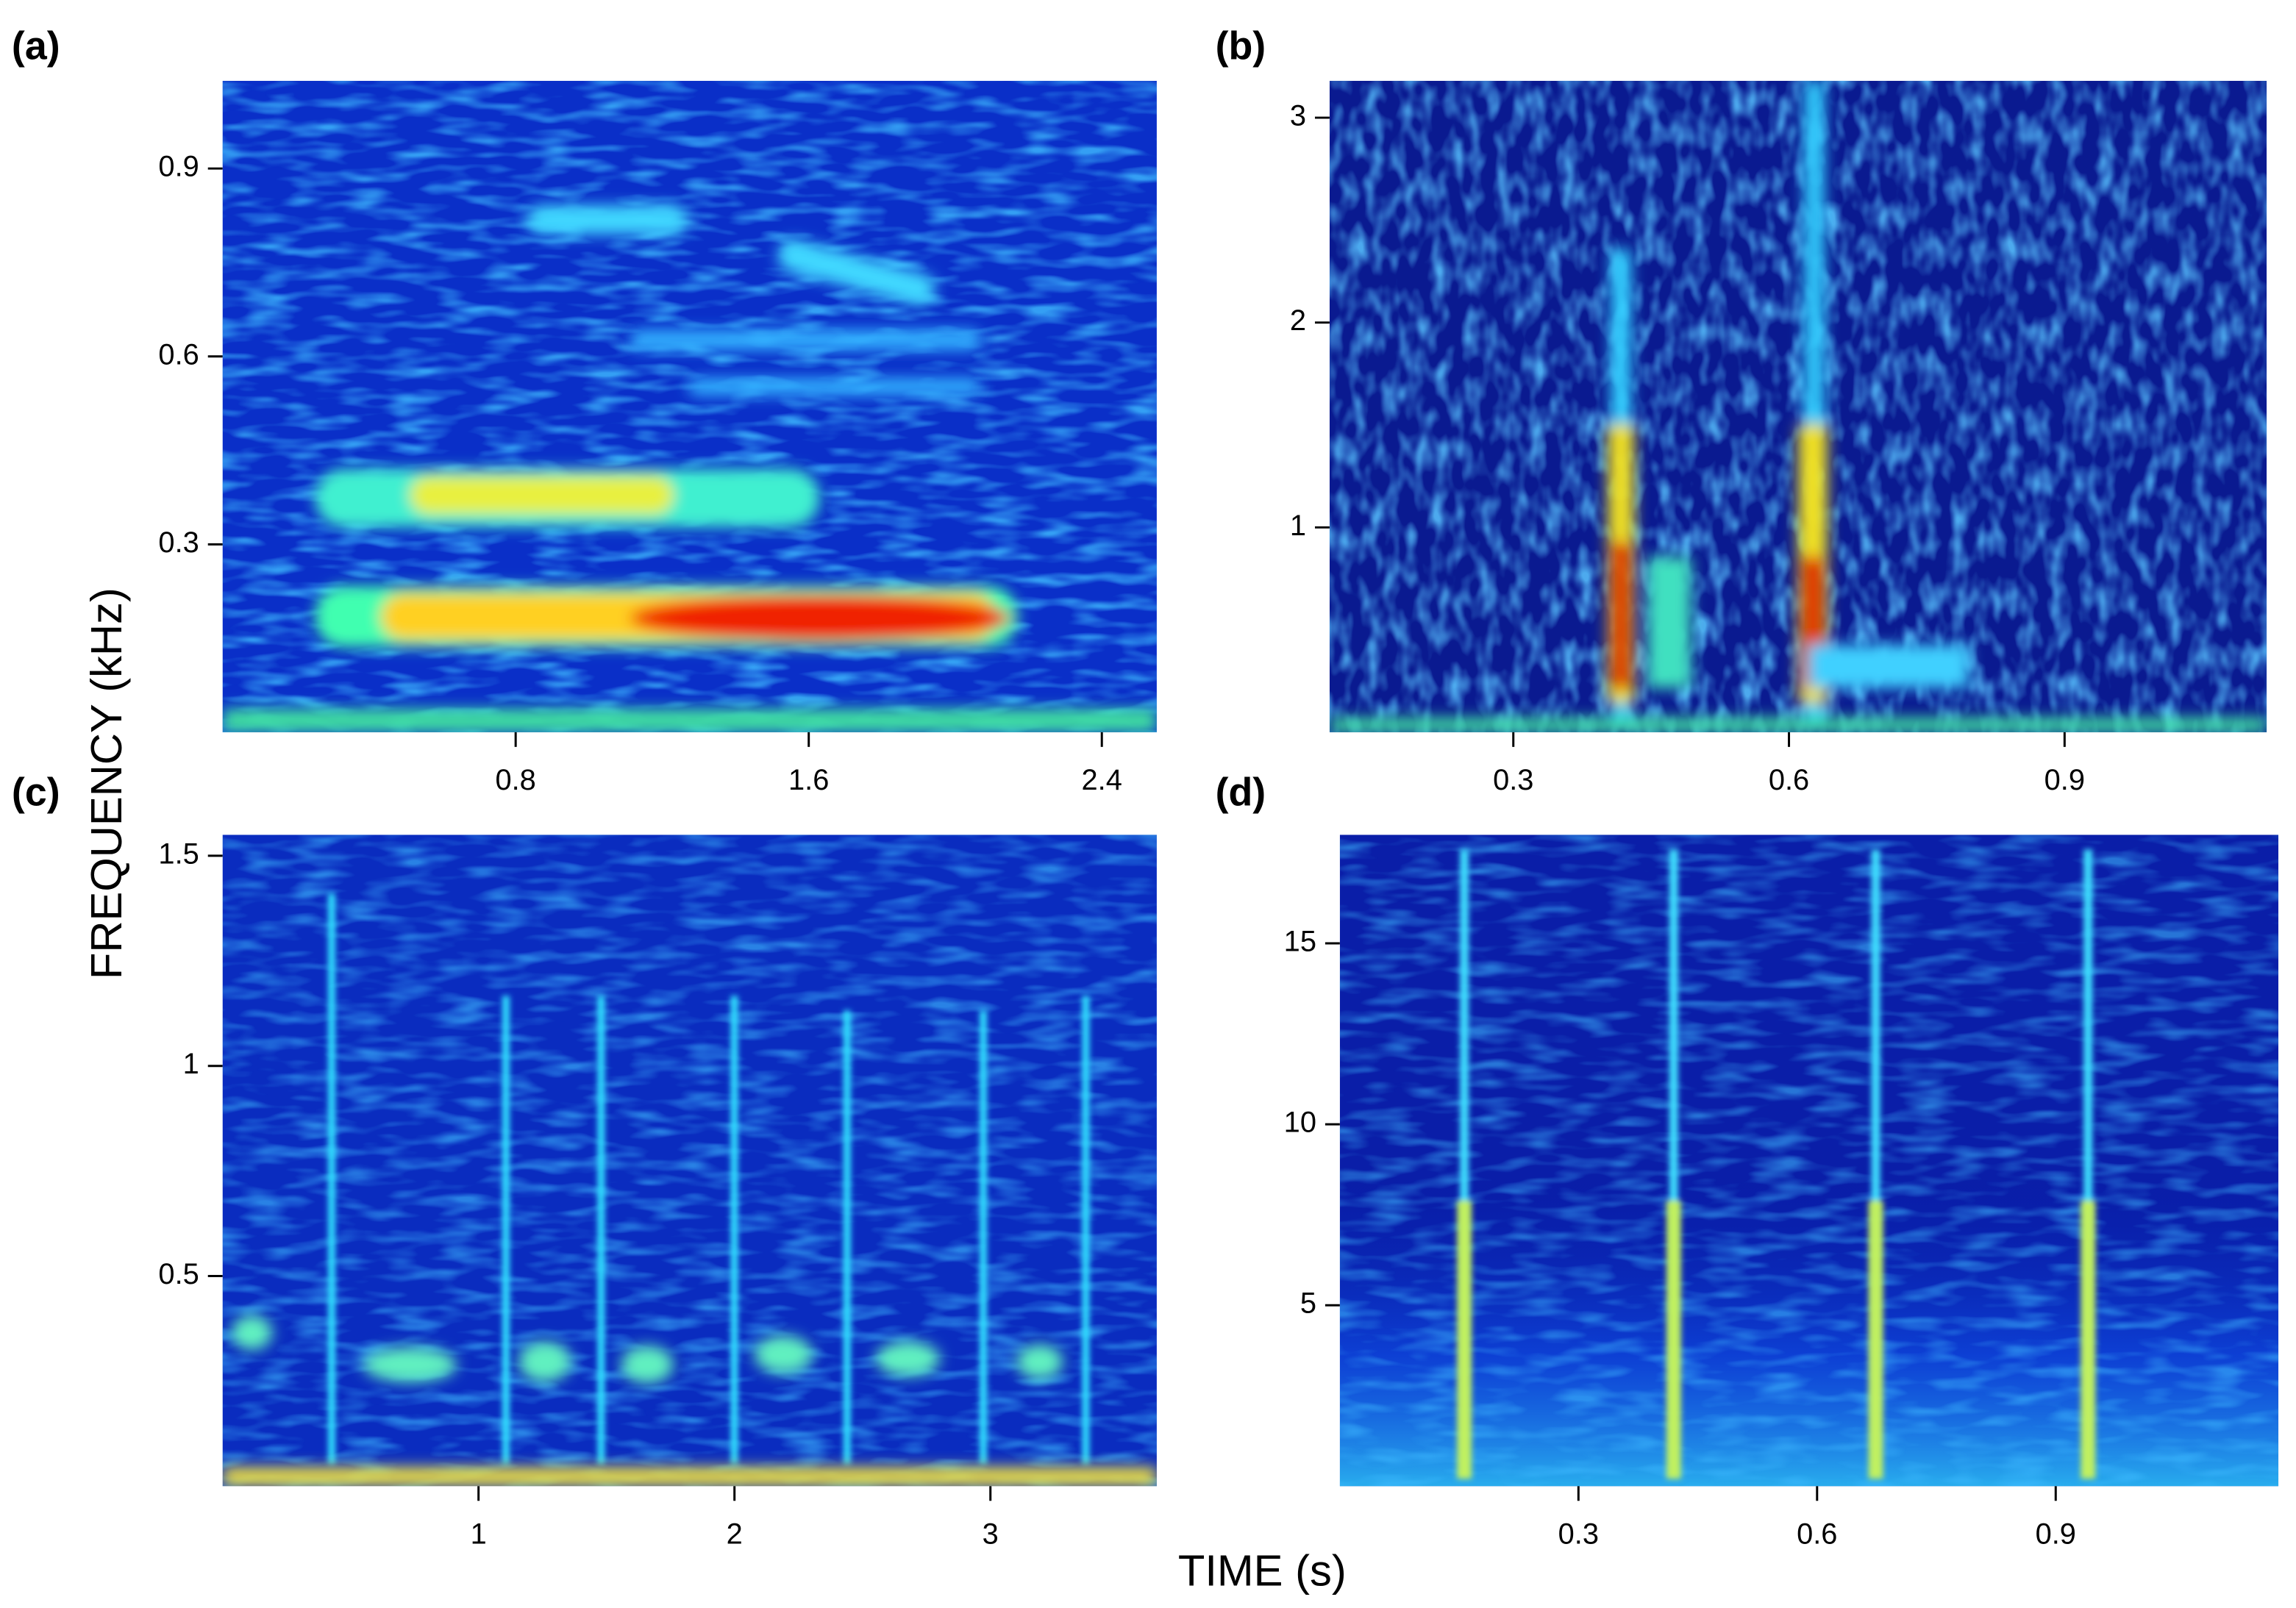 This screenshot has width=2296, height=1608. What do you see at coordinates (991, 1534) in the screenshot?
I see `x-tick-label: 3` at bounding box center [991, 1534].